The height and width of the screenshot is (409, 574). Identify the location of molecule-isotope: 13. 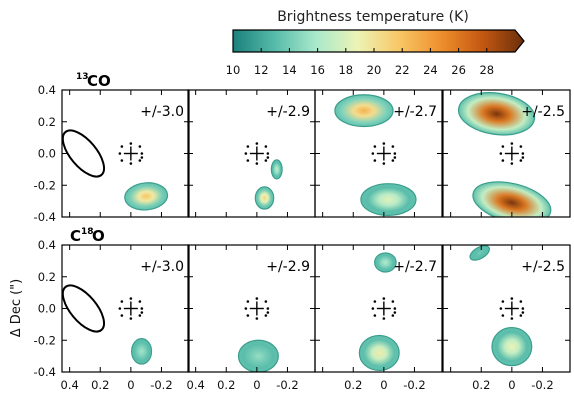
(82, 77).